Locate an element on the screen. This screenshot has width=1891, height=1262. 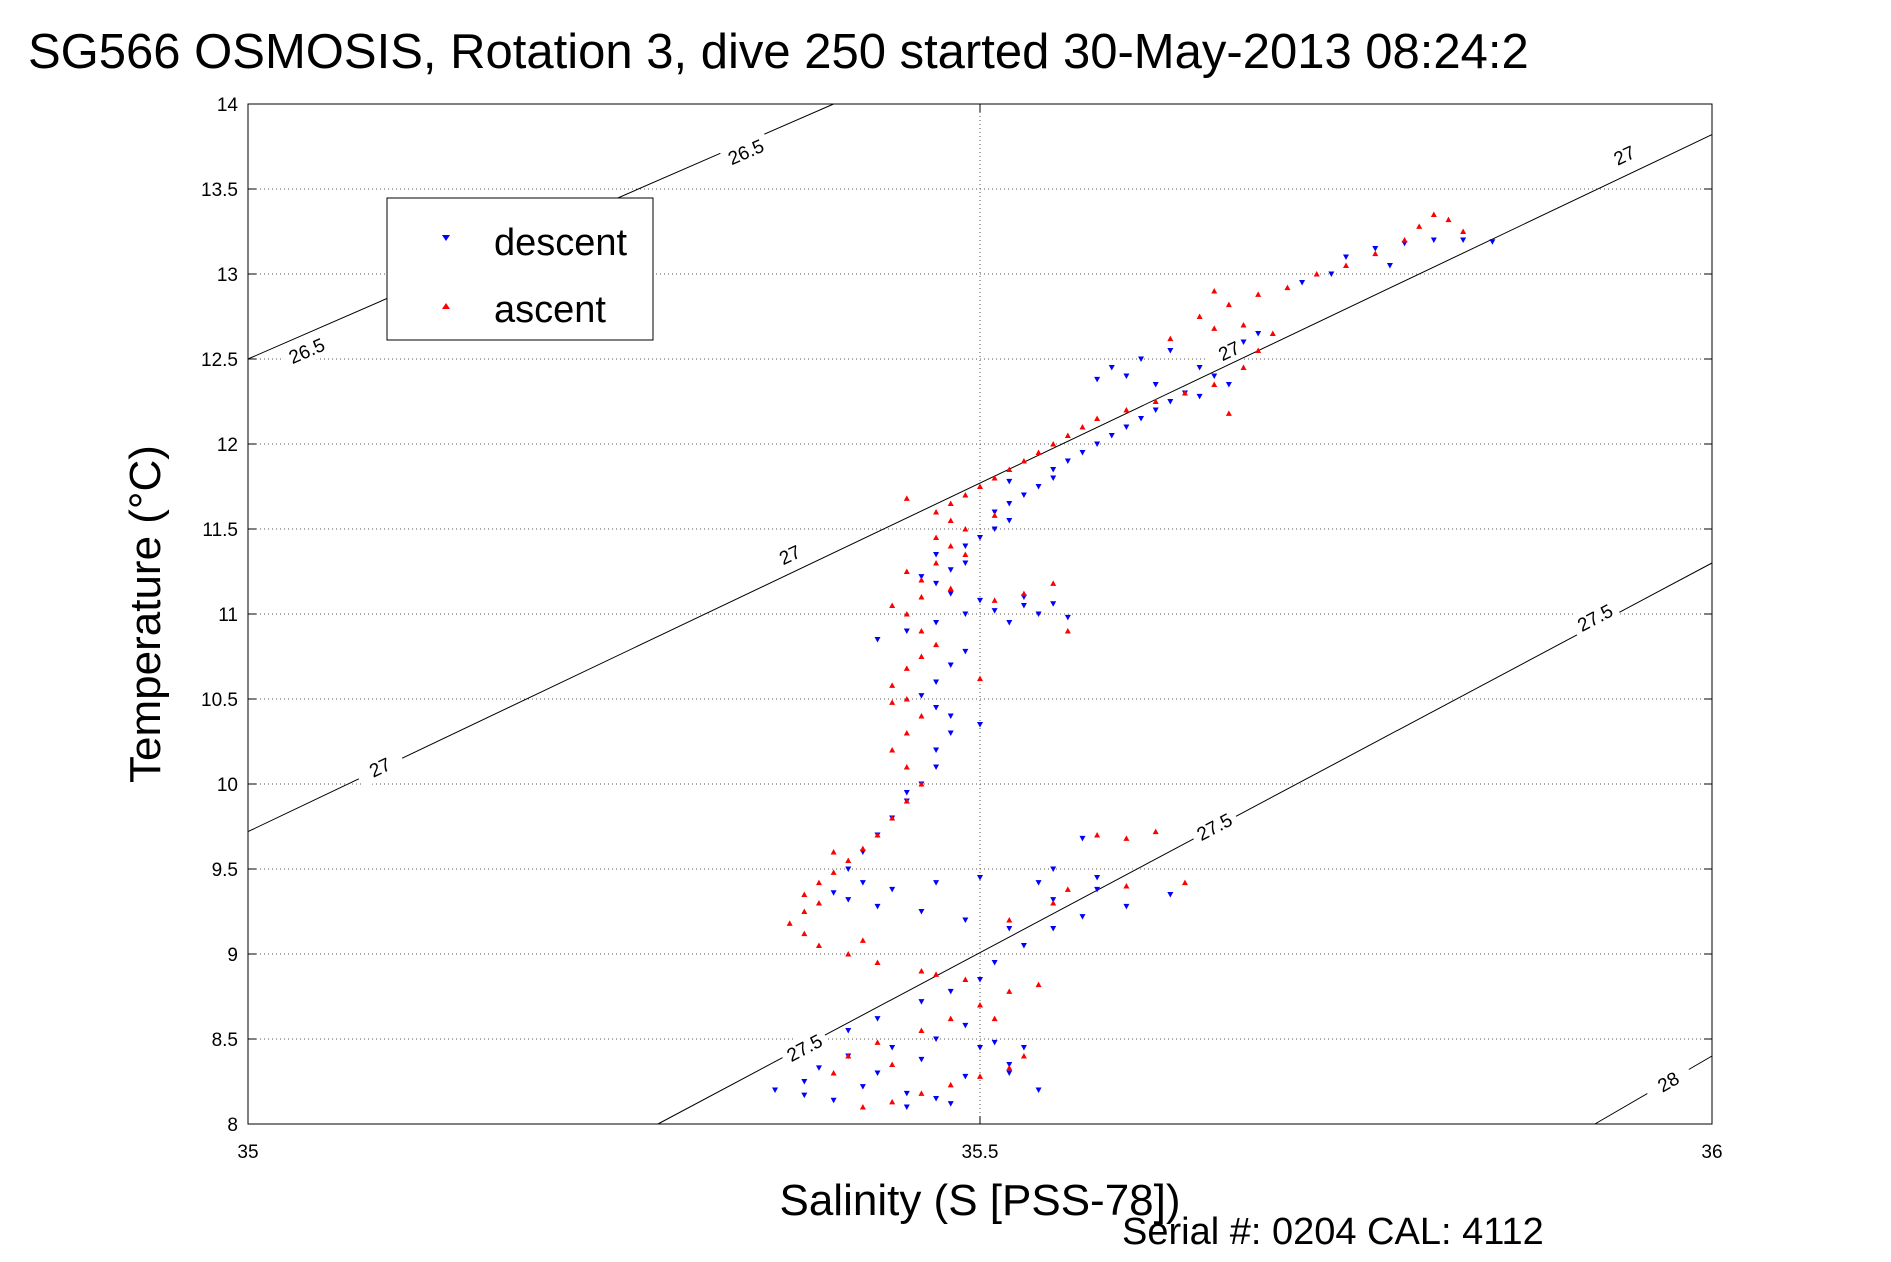
y-tick-label: 11 is located at coordinates (228, 615).